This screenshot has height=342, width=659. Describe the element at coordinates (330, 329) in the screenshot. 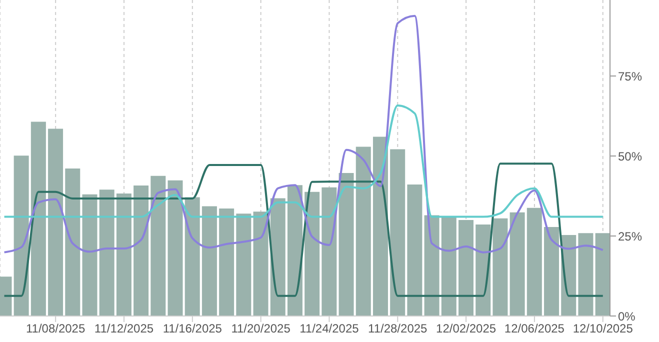

I see `x-tick-label: 11/24/2025` at that location.